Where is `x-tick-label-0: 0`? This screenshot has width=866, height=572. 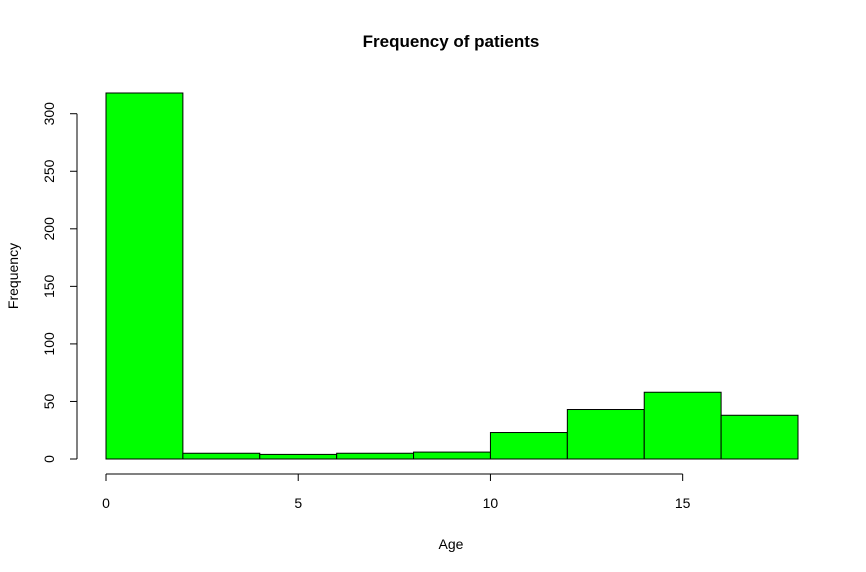
x-tick-label-0: 0 is located at coordinates (106, 503).